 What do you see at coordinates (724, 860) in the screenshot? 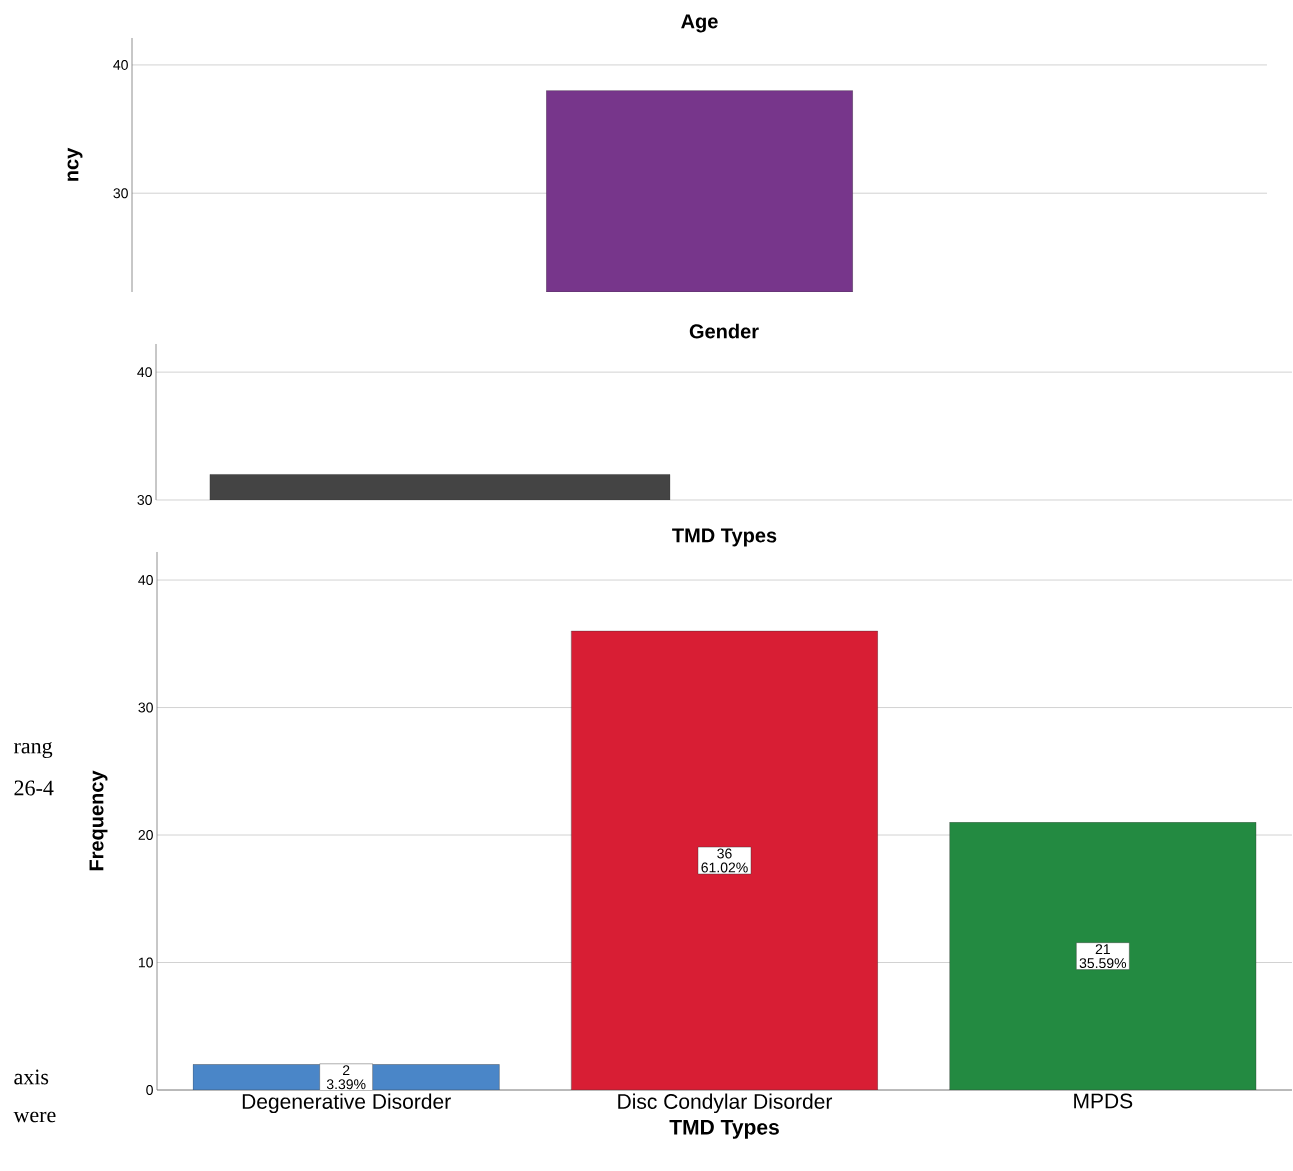
I see `data-label: 36 61.02%` at bounding box center [724, 860].